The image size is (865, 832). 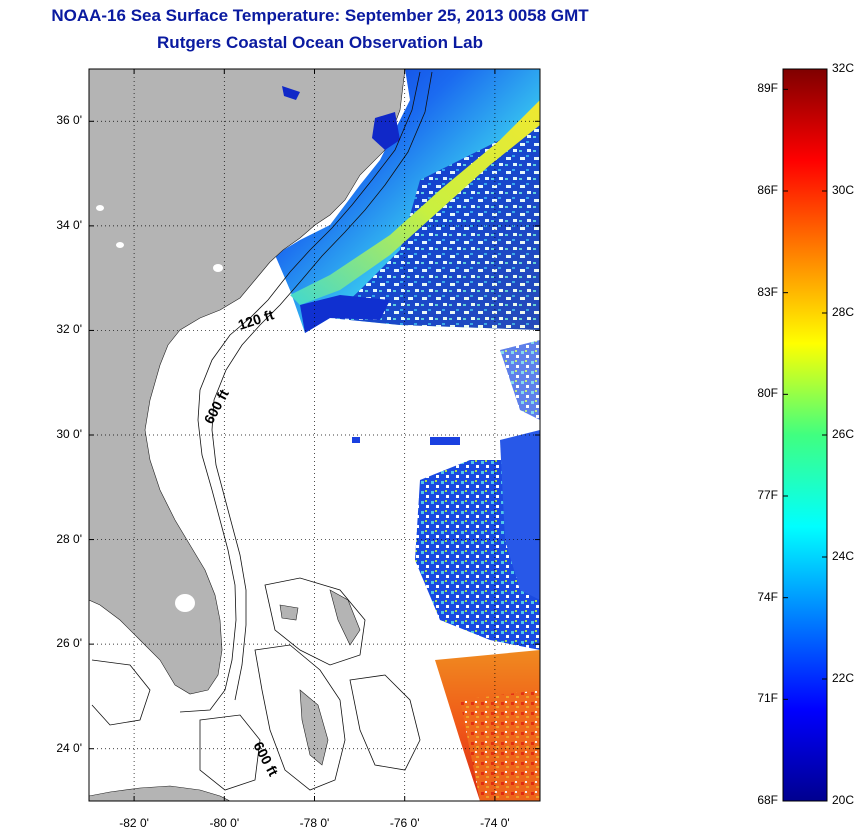 I want to click on celsius-tick-label: 24C, so click(x=843, y=556).